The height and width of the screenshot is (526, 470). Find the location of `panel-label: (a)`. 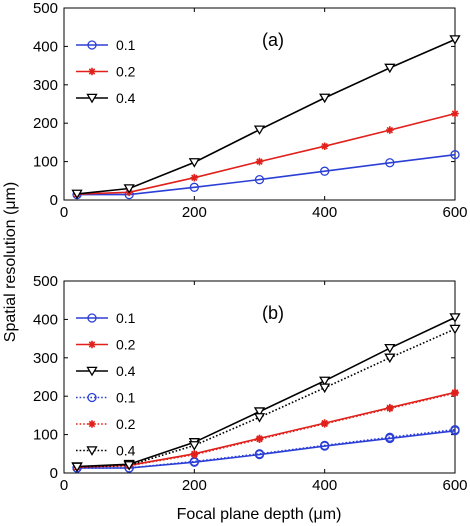

panel-label: (a) is located at coordinates (273, 40).